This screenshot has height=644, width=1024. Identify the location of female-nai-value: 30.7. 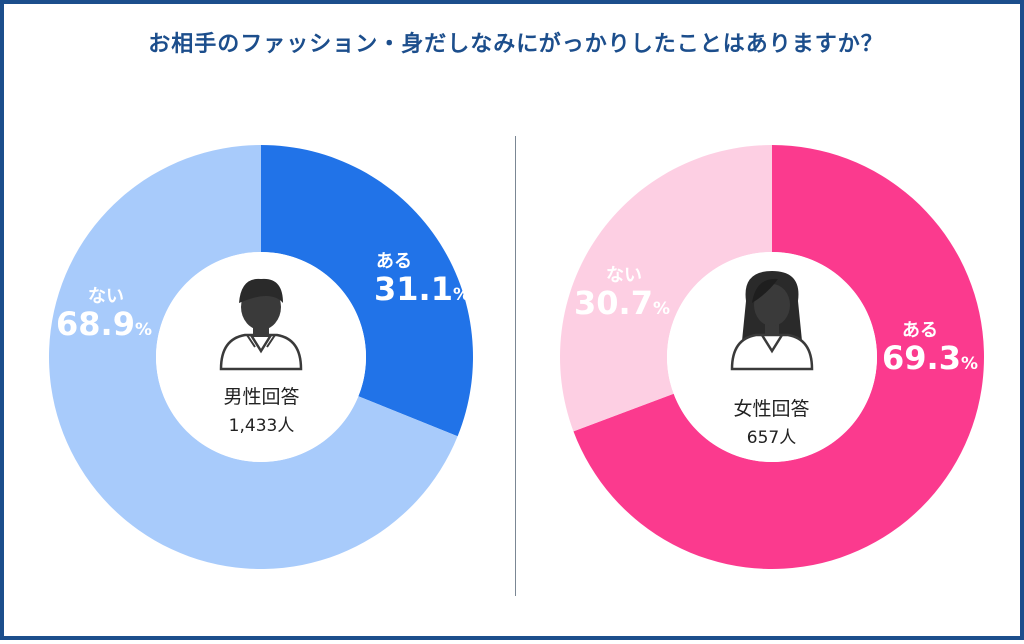
(613, 303).